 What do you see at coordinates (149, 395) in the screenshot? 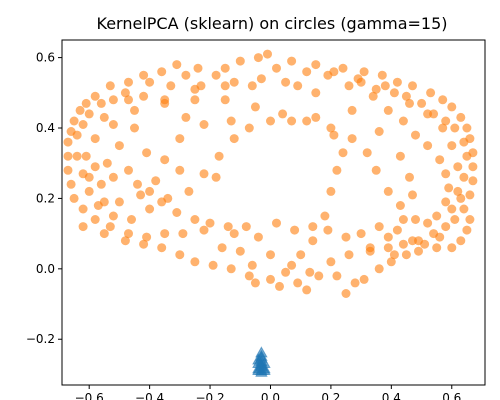
I see `x-tick-label-1: −0.4` at bounding box center [149, 395].